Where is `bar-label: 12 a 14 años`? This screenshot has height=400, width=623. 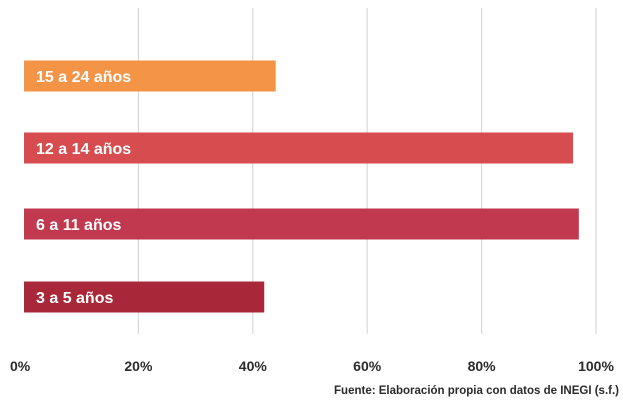
bar-label: 12 a 14 años is located at coordinates (83, 149).